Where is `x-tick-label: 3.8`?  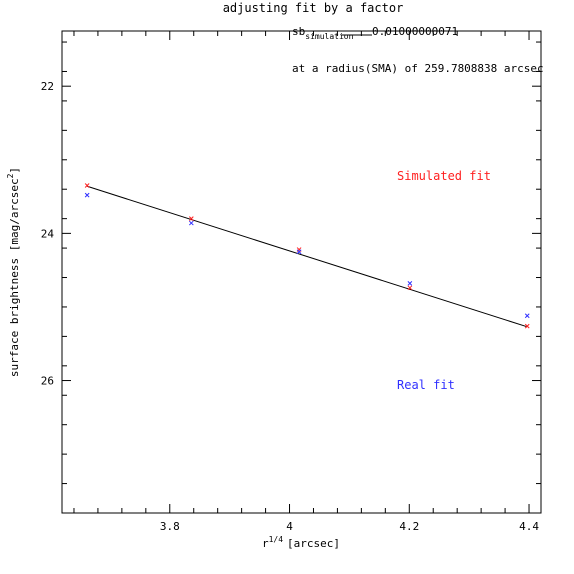 x-tick-label: 3.8 is located at coordinates (170, 526).